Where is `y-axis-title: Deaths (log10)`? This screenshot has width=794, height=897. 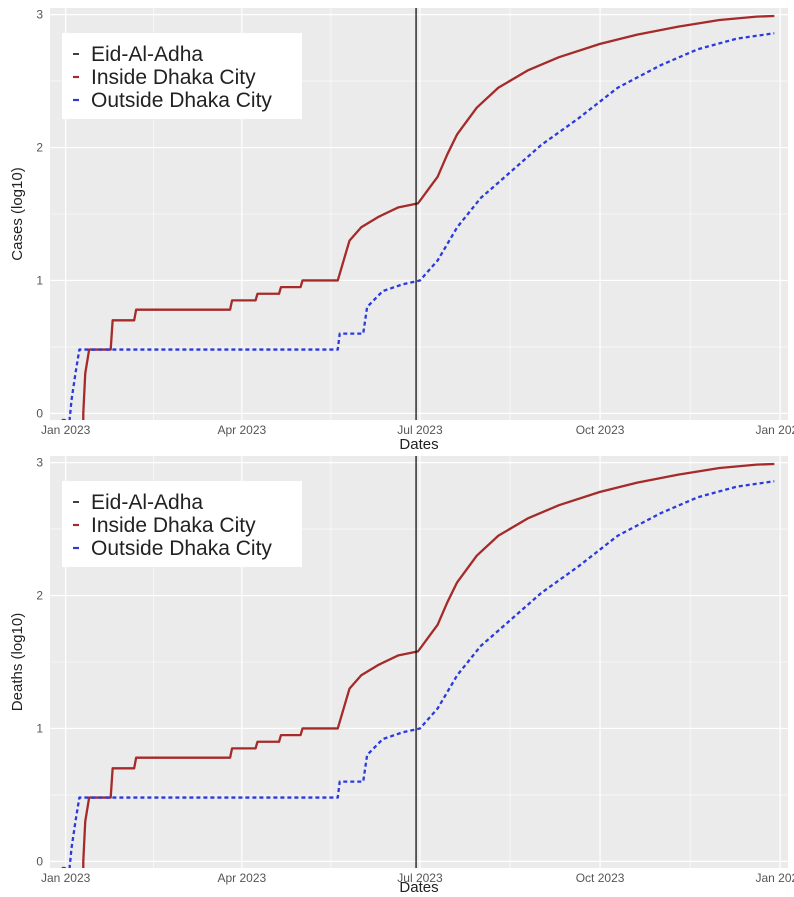
y-axis-title: Deaths (log10) is located at coordinates (17, 662).